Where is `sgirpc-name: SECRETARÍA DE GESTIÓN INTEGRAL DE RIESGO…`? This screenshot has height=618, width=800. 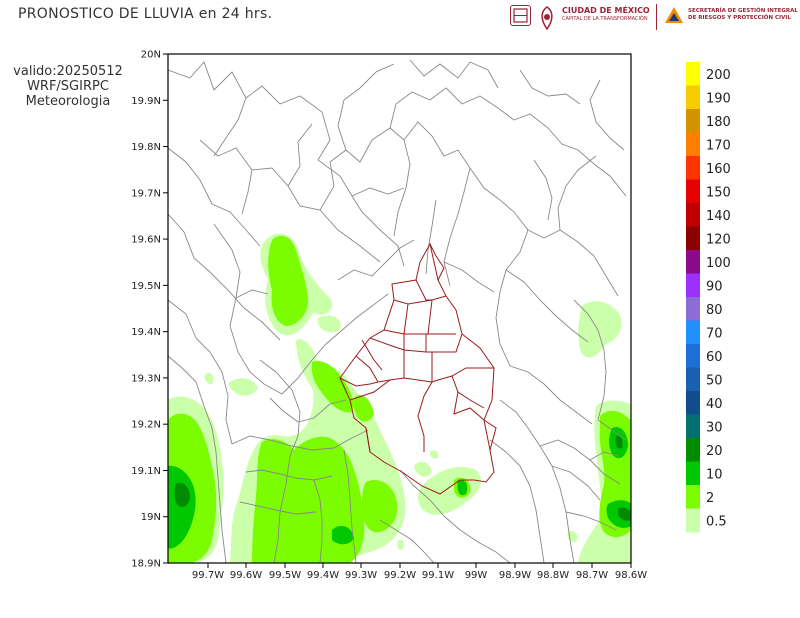 sgirpc-name: SECRETARÍA DE GESTIÓN INTEGRAL DE RIESGO… is located at coordinates (743, 15).